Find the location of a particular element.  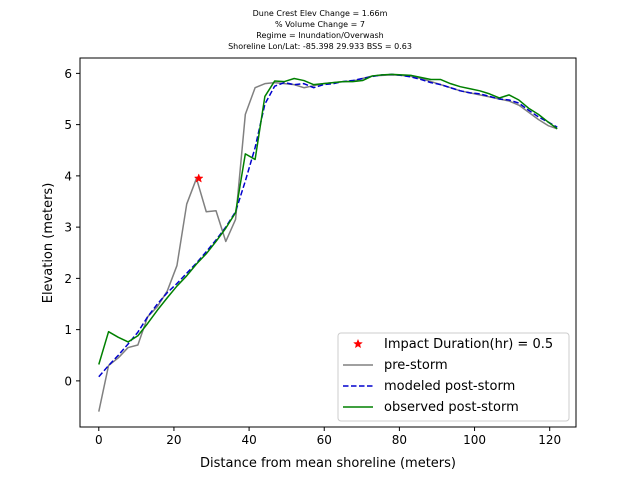

y-tick-label: 2 is located at coordinates (68, 279).